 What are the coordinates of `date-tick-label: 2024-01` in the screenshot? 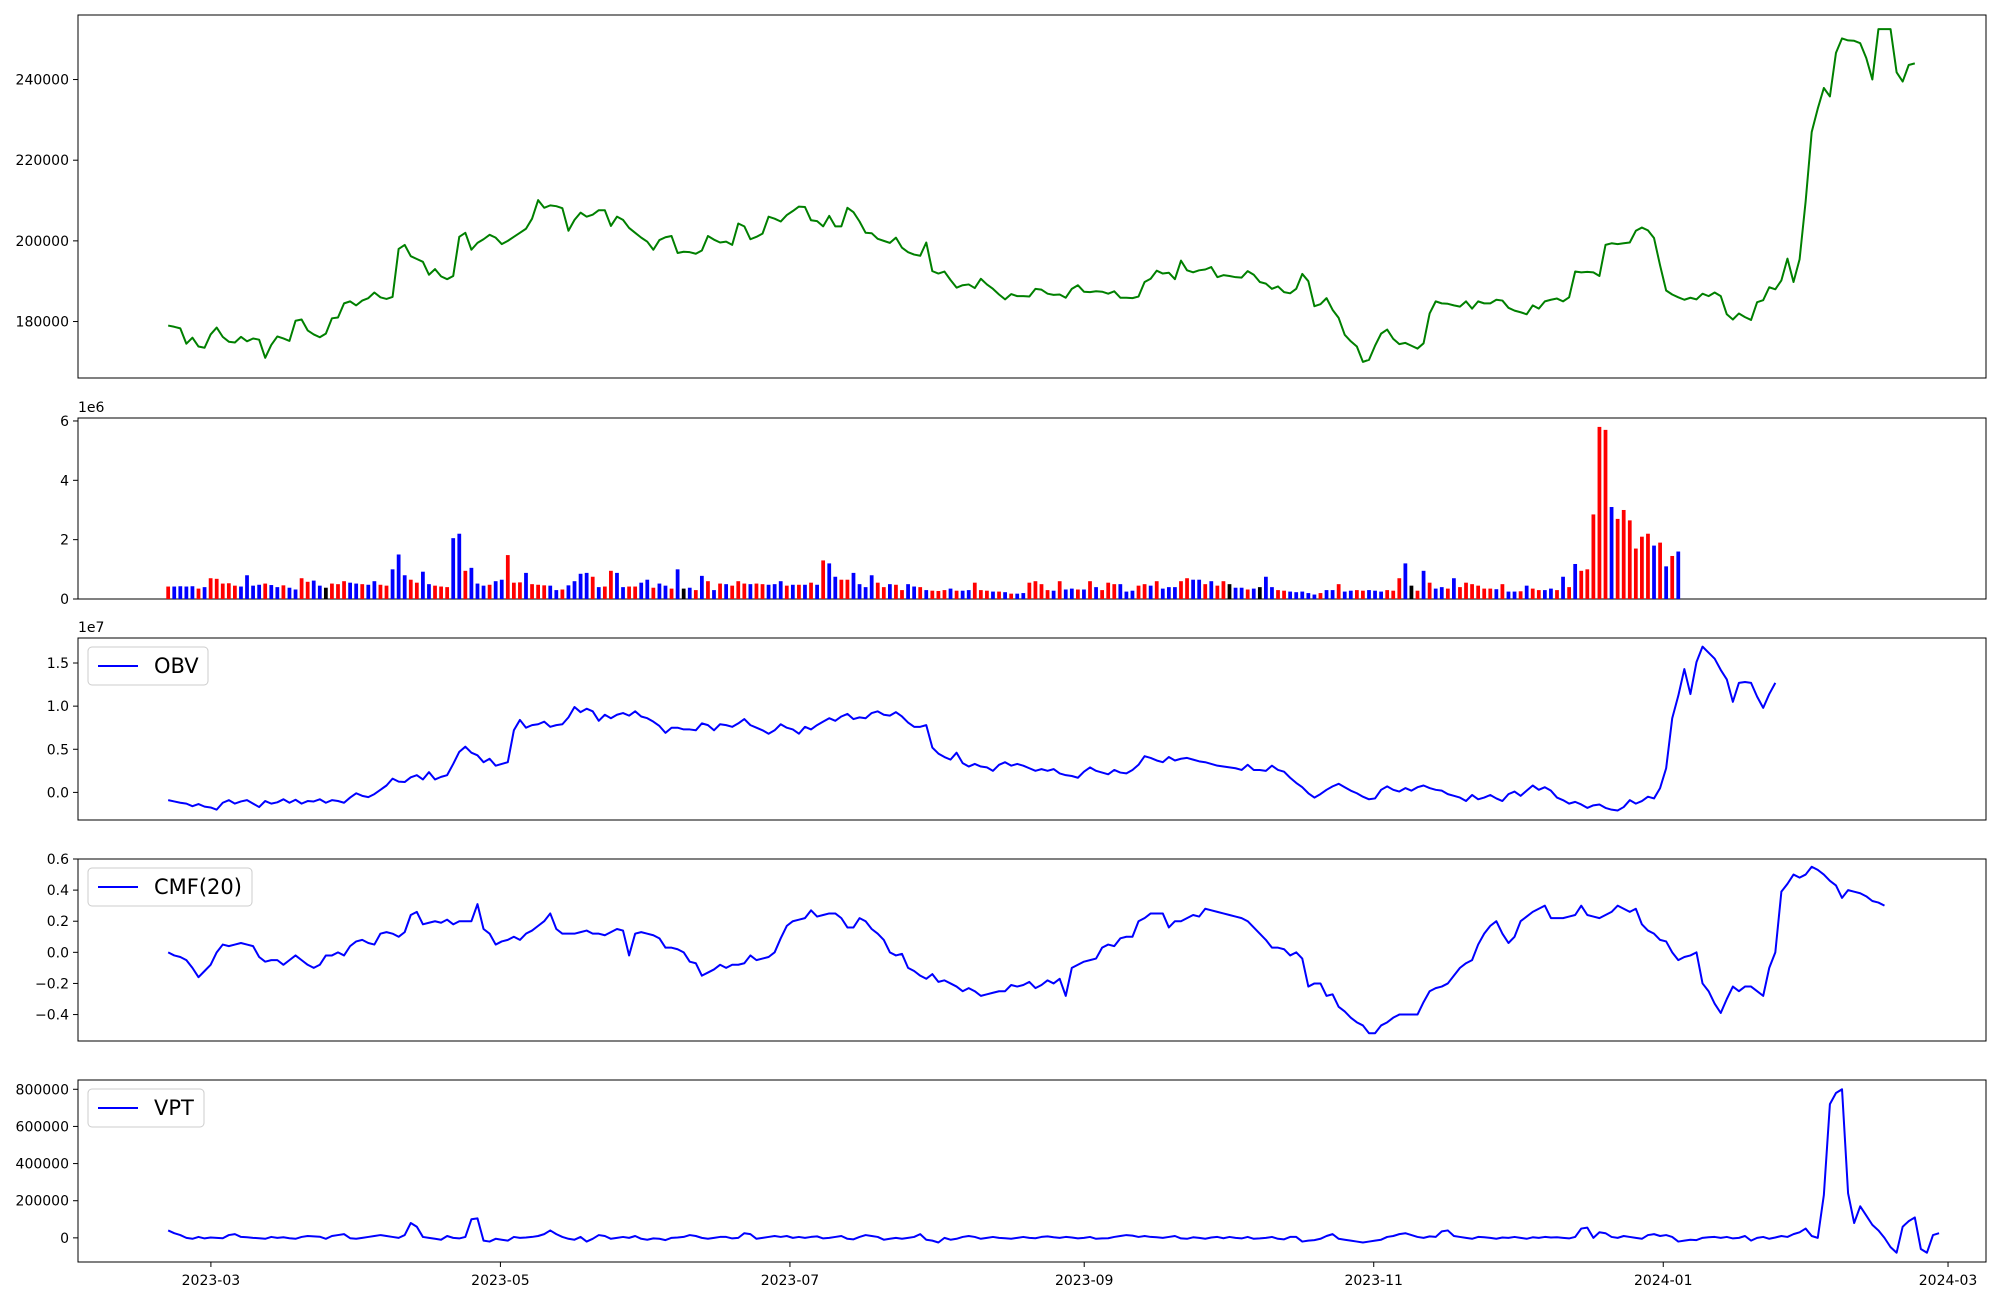 It's located at (1663, 1281).